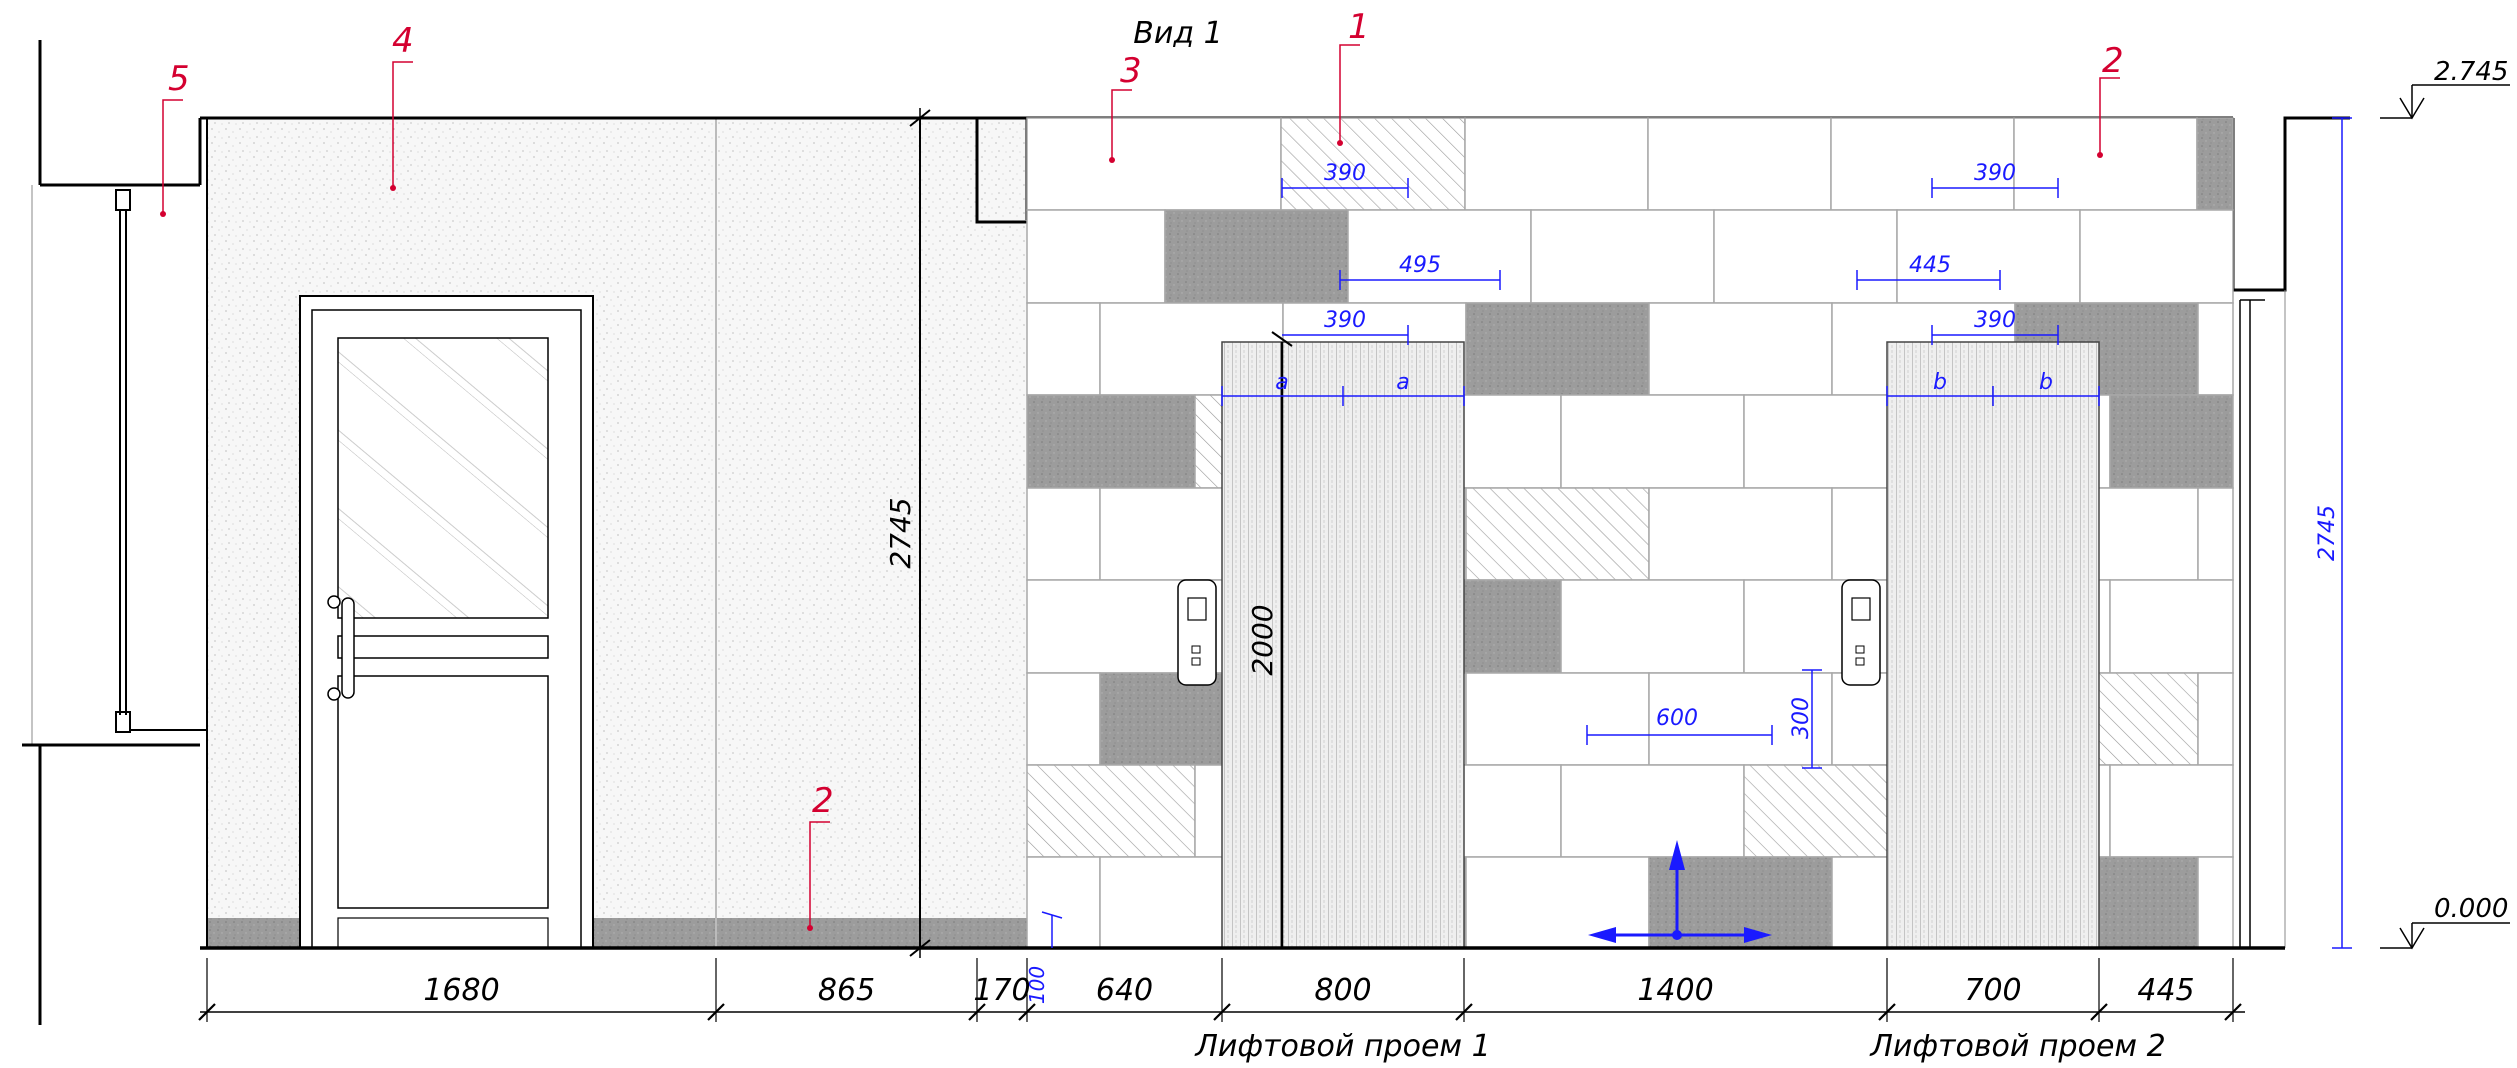  I want to click on origin-axes-icon, so click(1680, 891).